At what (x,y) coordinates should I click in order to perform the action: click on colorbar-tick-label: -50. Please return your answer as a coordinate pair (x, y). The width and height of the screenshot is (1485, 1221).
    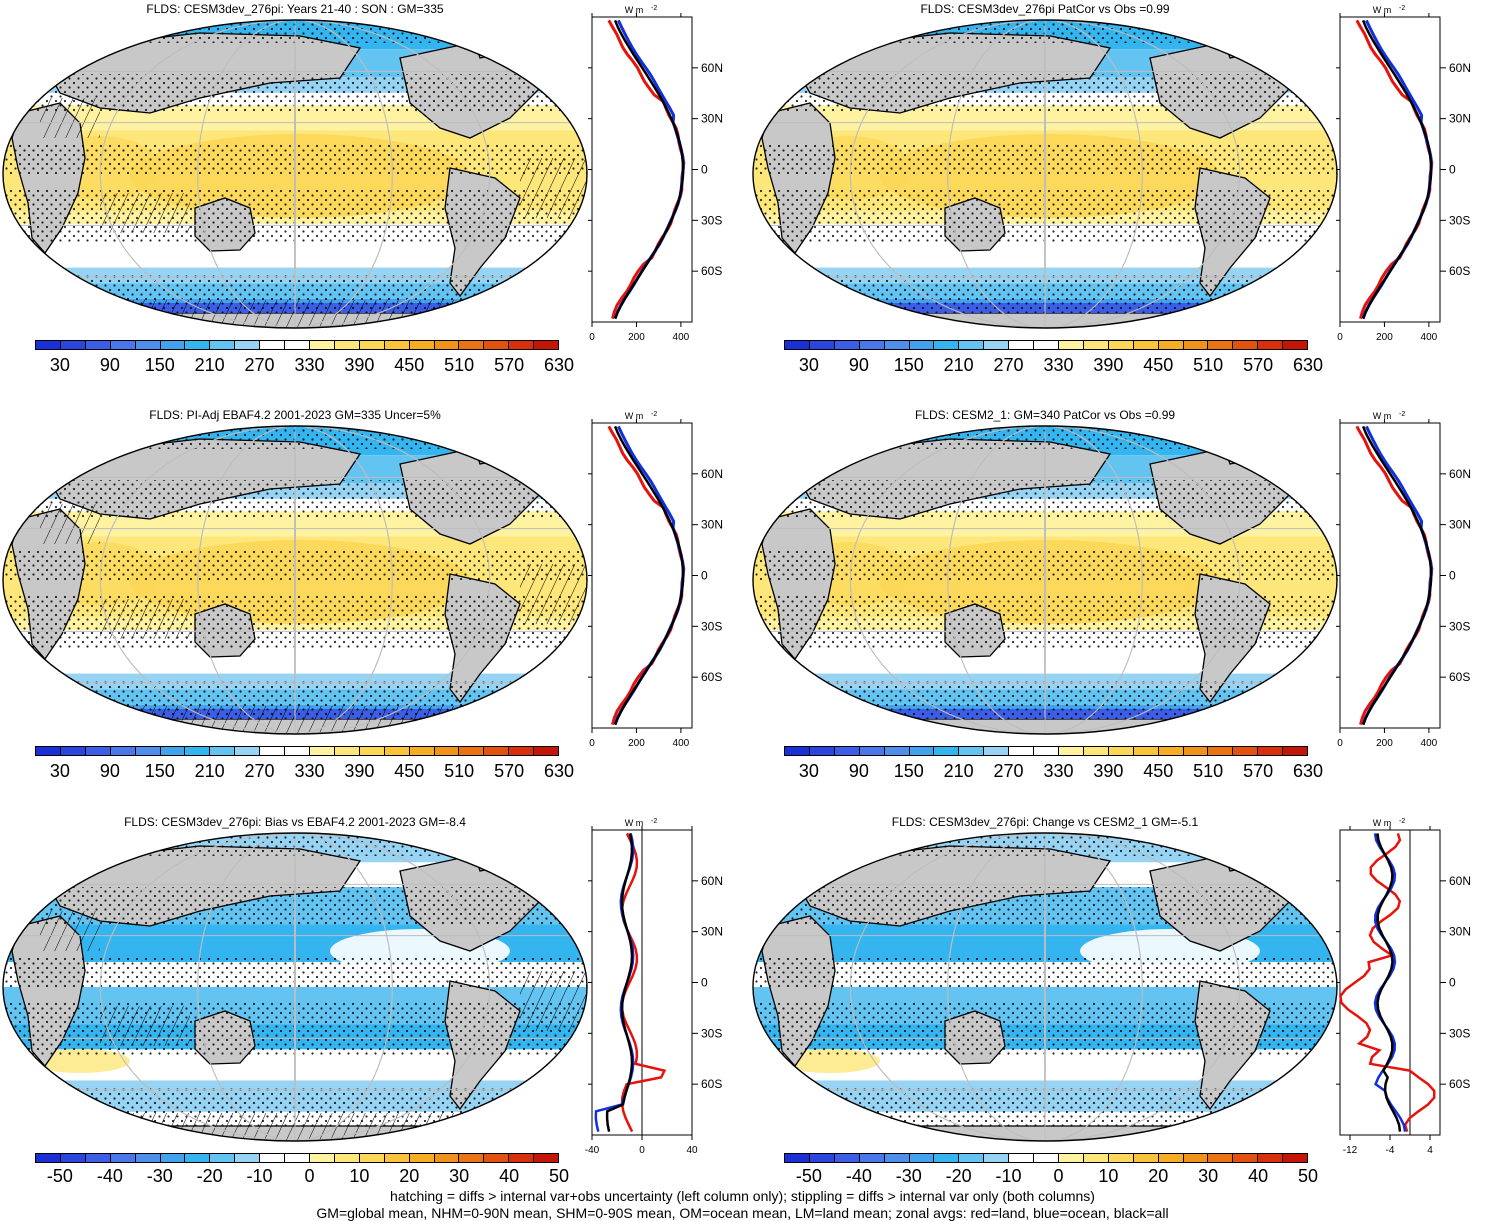
    Looking at the image, I should click on (808, 1176).